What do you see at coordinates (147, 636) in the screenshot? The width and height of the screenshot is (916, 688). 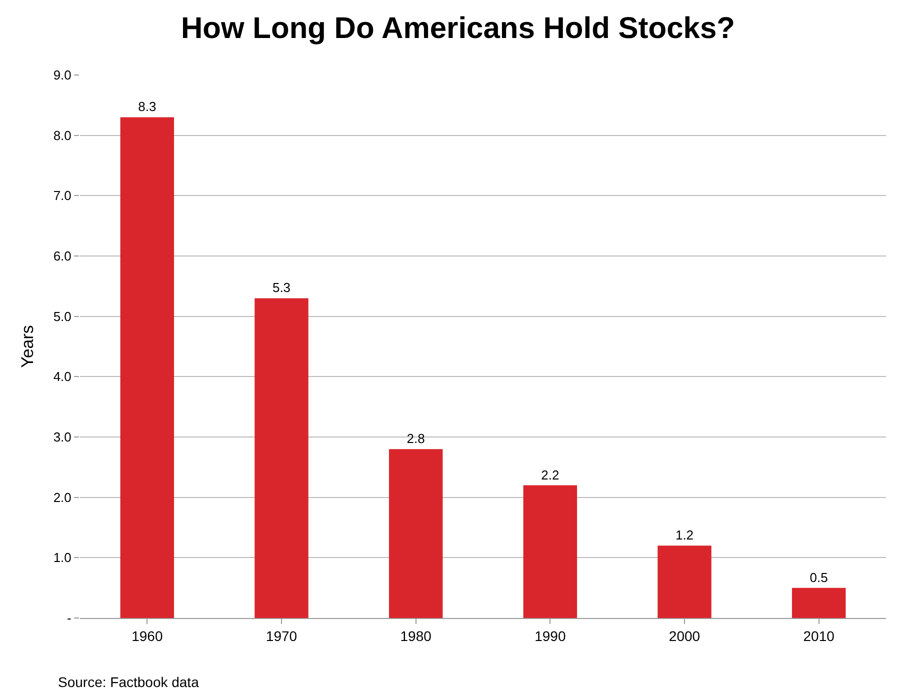 I see `x-tick-label: 1960` at bounding box center [147, 636].